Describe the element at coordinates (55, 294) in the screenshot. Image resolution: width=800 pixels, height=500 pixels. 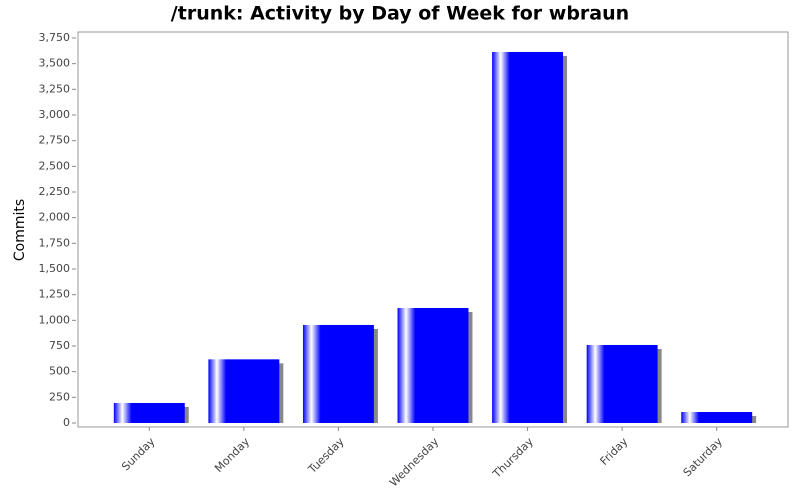
I see `y-tick-label: 1,250` at that location.